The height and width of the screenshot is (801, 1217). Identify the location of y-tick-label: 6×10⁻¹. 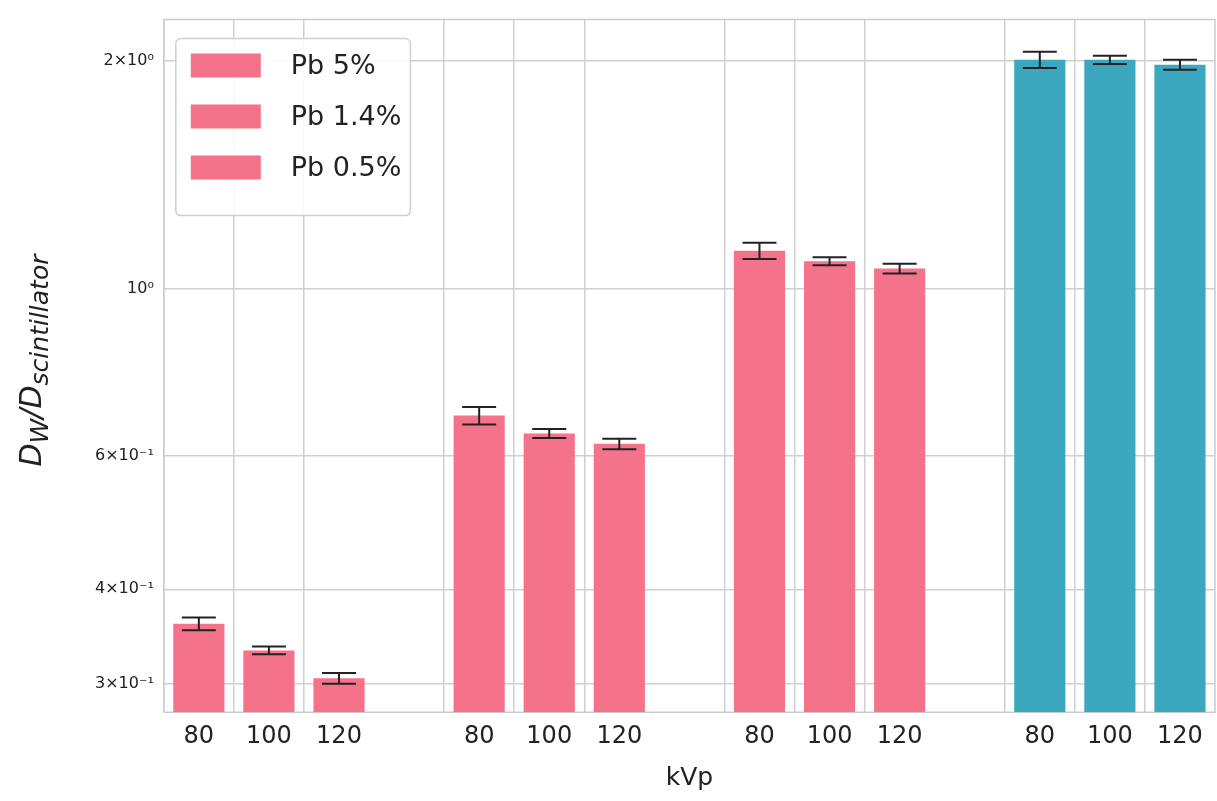
(124, 455).